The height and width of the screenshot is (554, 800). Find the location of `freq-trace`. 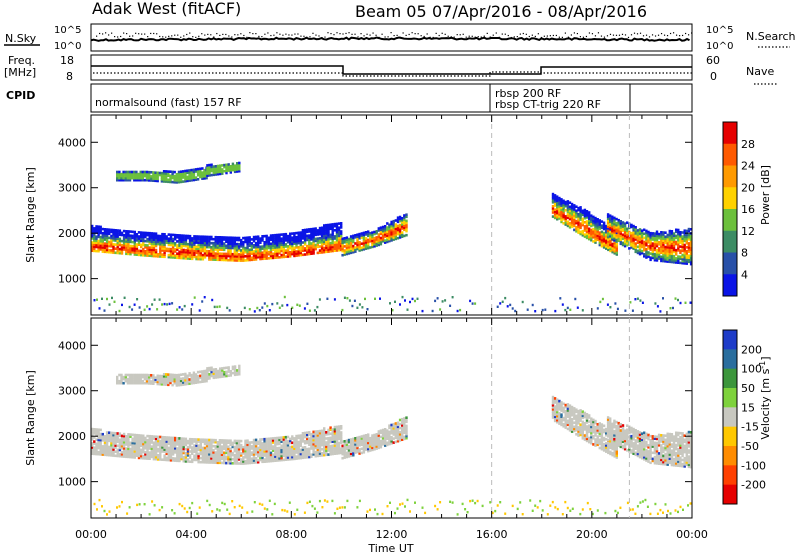

freq-trace is located at coordinates (391, 70).